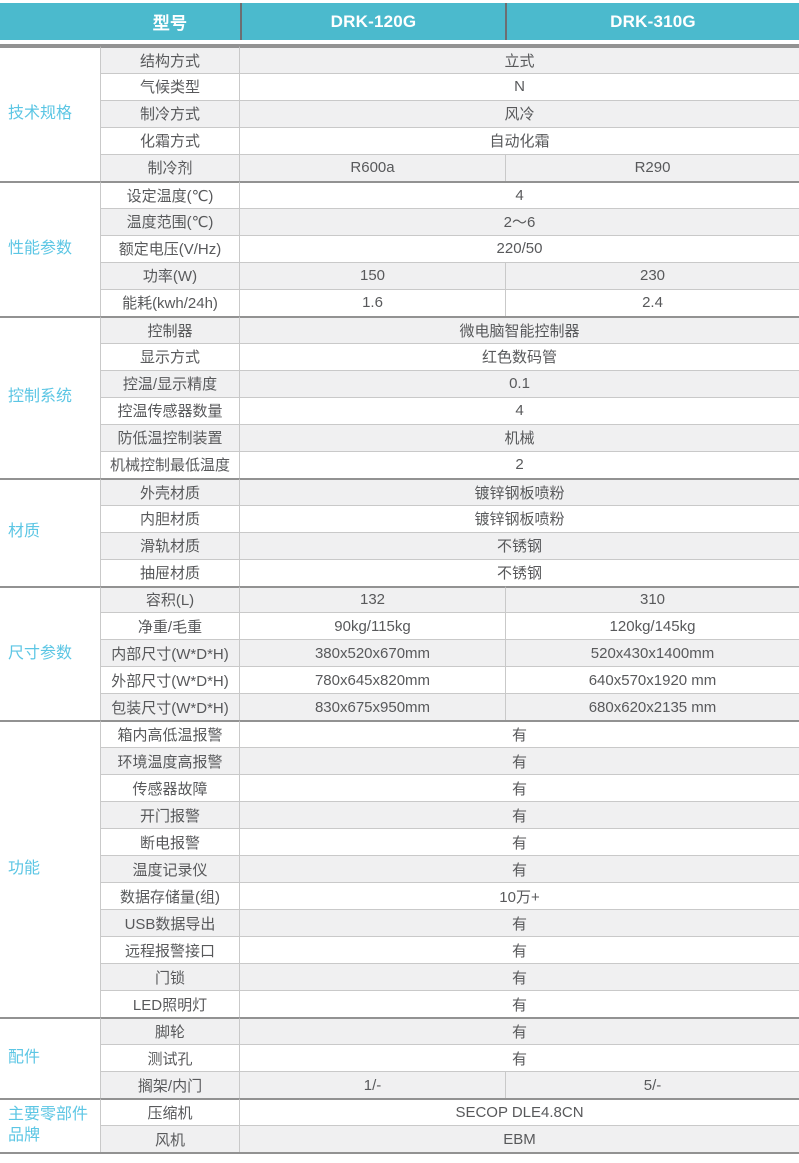 The height and width of the screenshot is (1163, 799). What do you see at coordinates (40, 653) in the screenshot?
I see `category-label-text: 尺寸参数` at bounding box center [40, 653].